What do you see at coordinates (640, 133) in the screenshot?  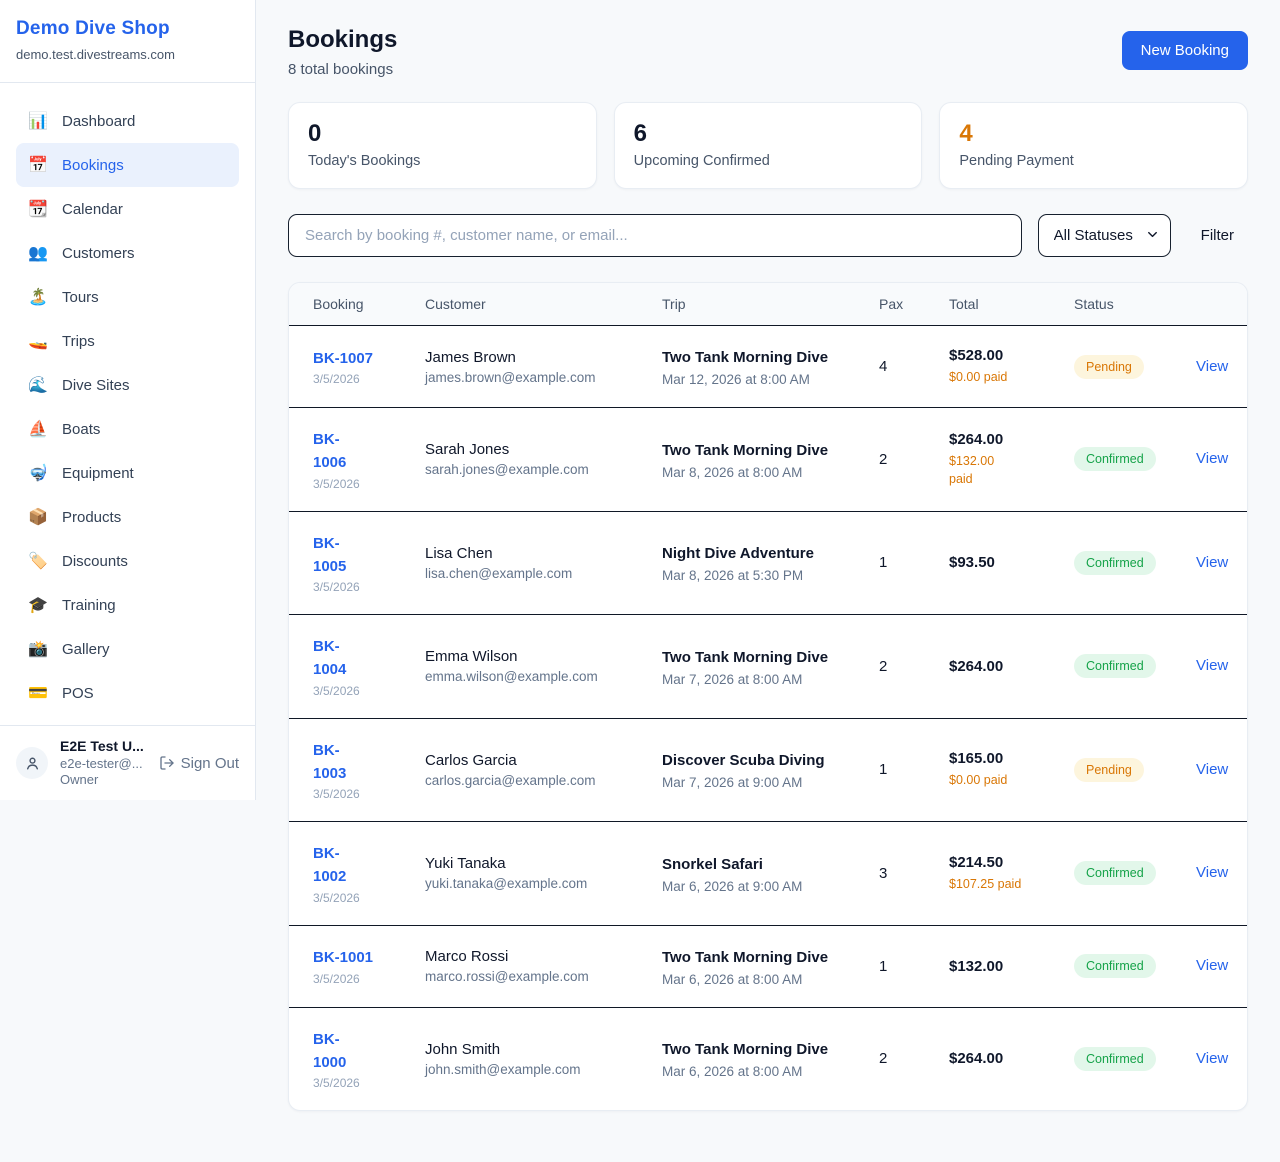 I see `stat-value: 6` at bounding box center [640, 133].